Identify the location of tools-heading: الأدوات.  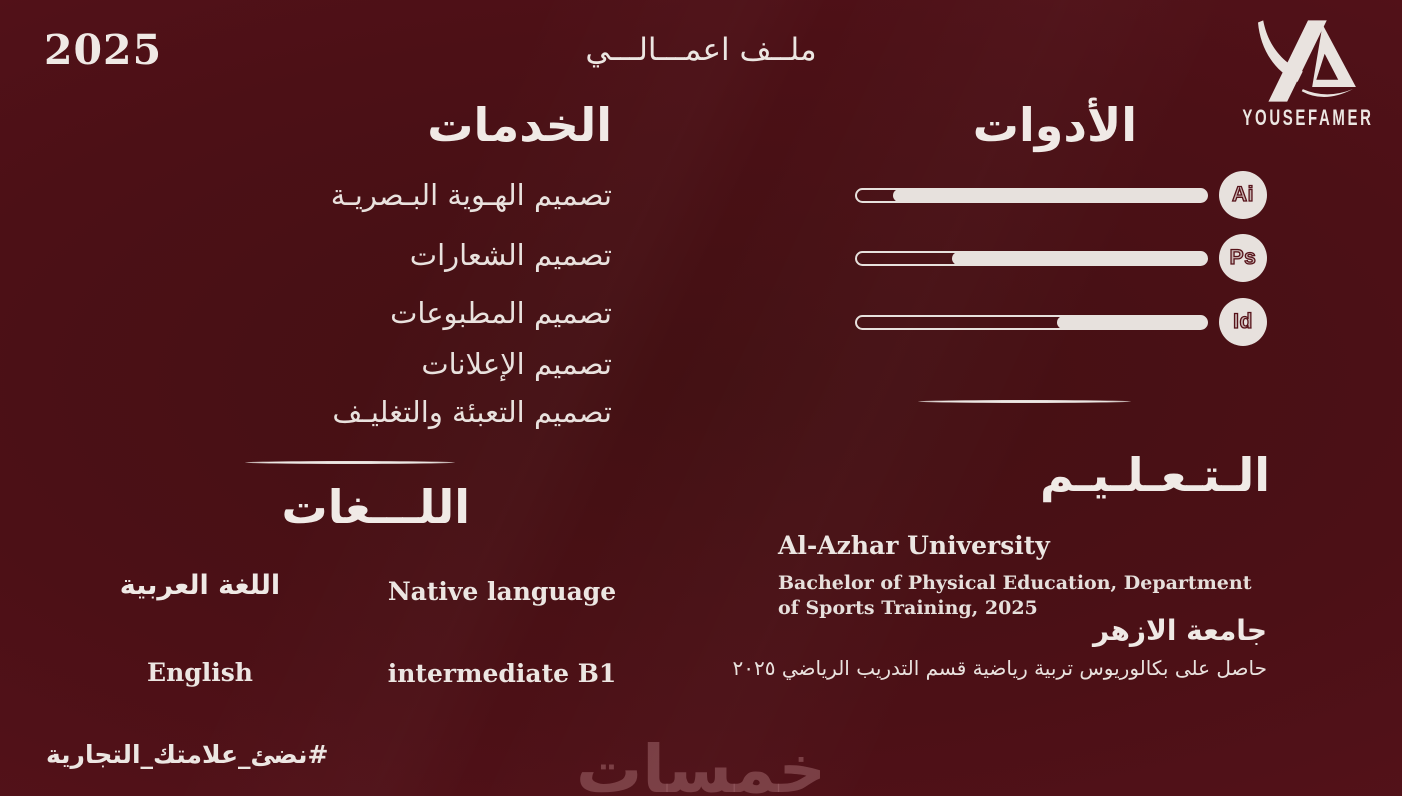
(1054, 125).